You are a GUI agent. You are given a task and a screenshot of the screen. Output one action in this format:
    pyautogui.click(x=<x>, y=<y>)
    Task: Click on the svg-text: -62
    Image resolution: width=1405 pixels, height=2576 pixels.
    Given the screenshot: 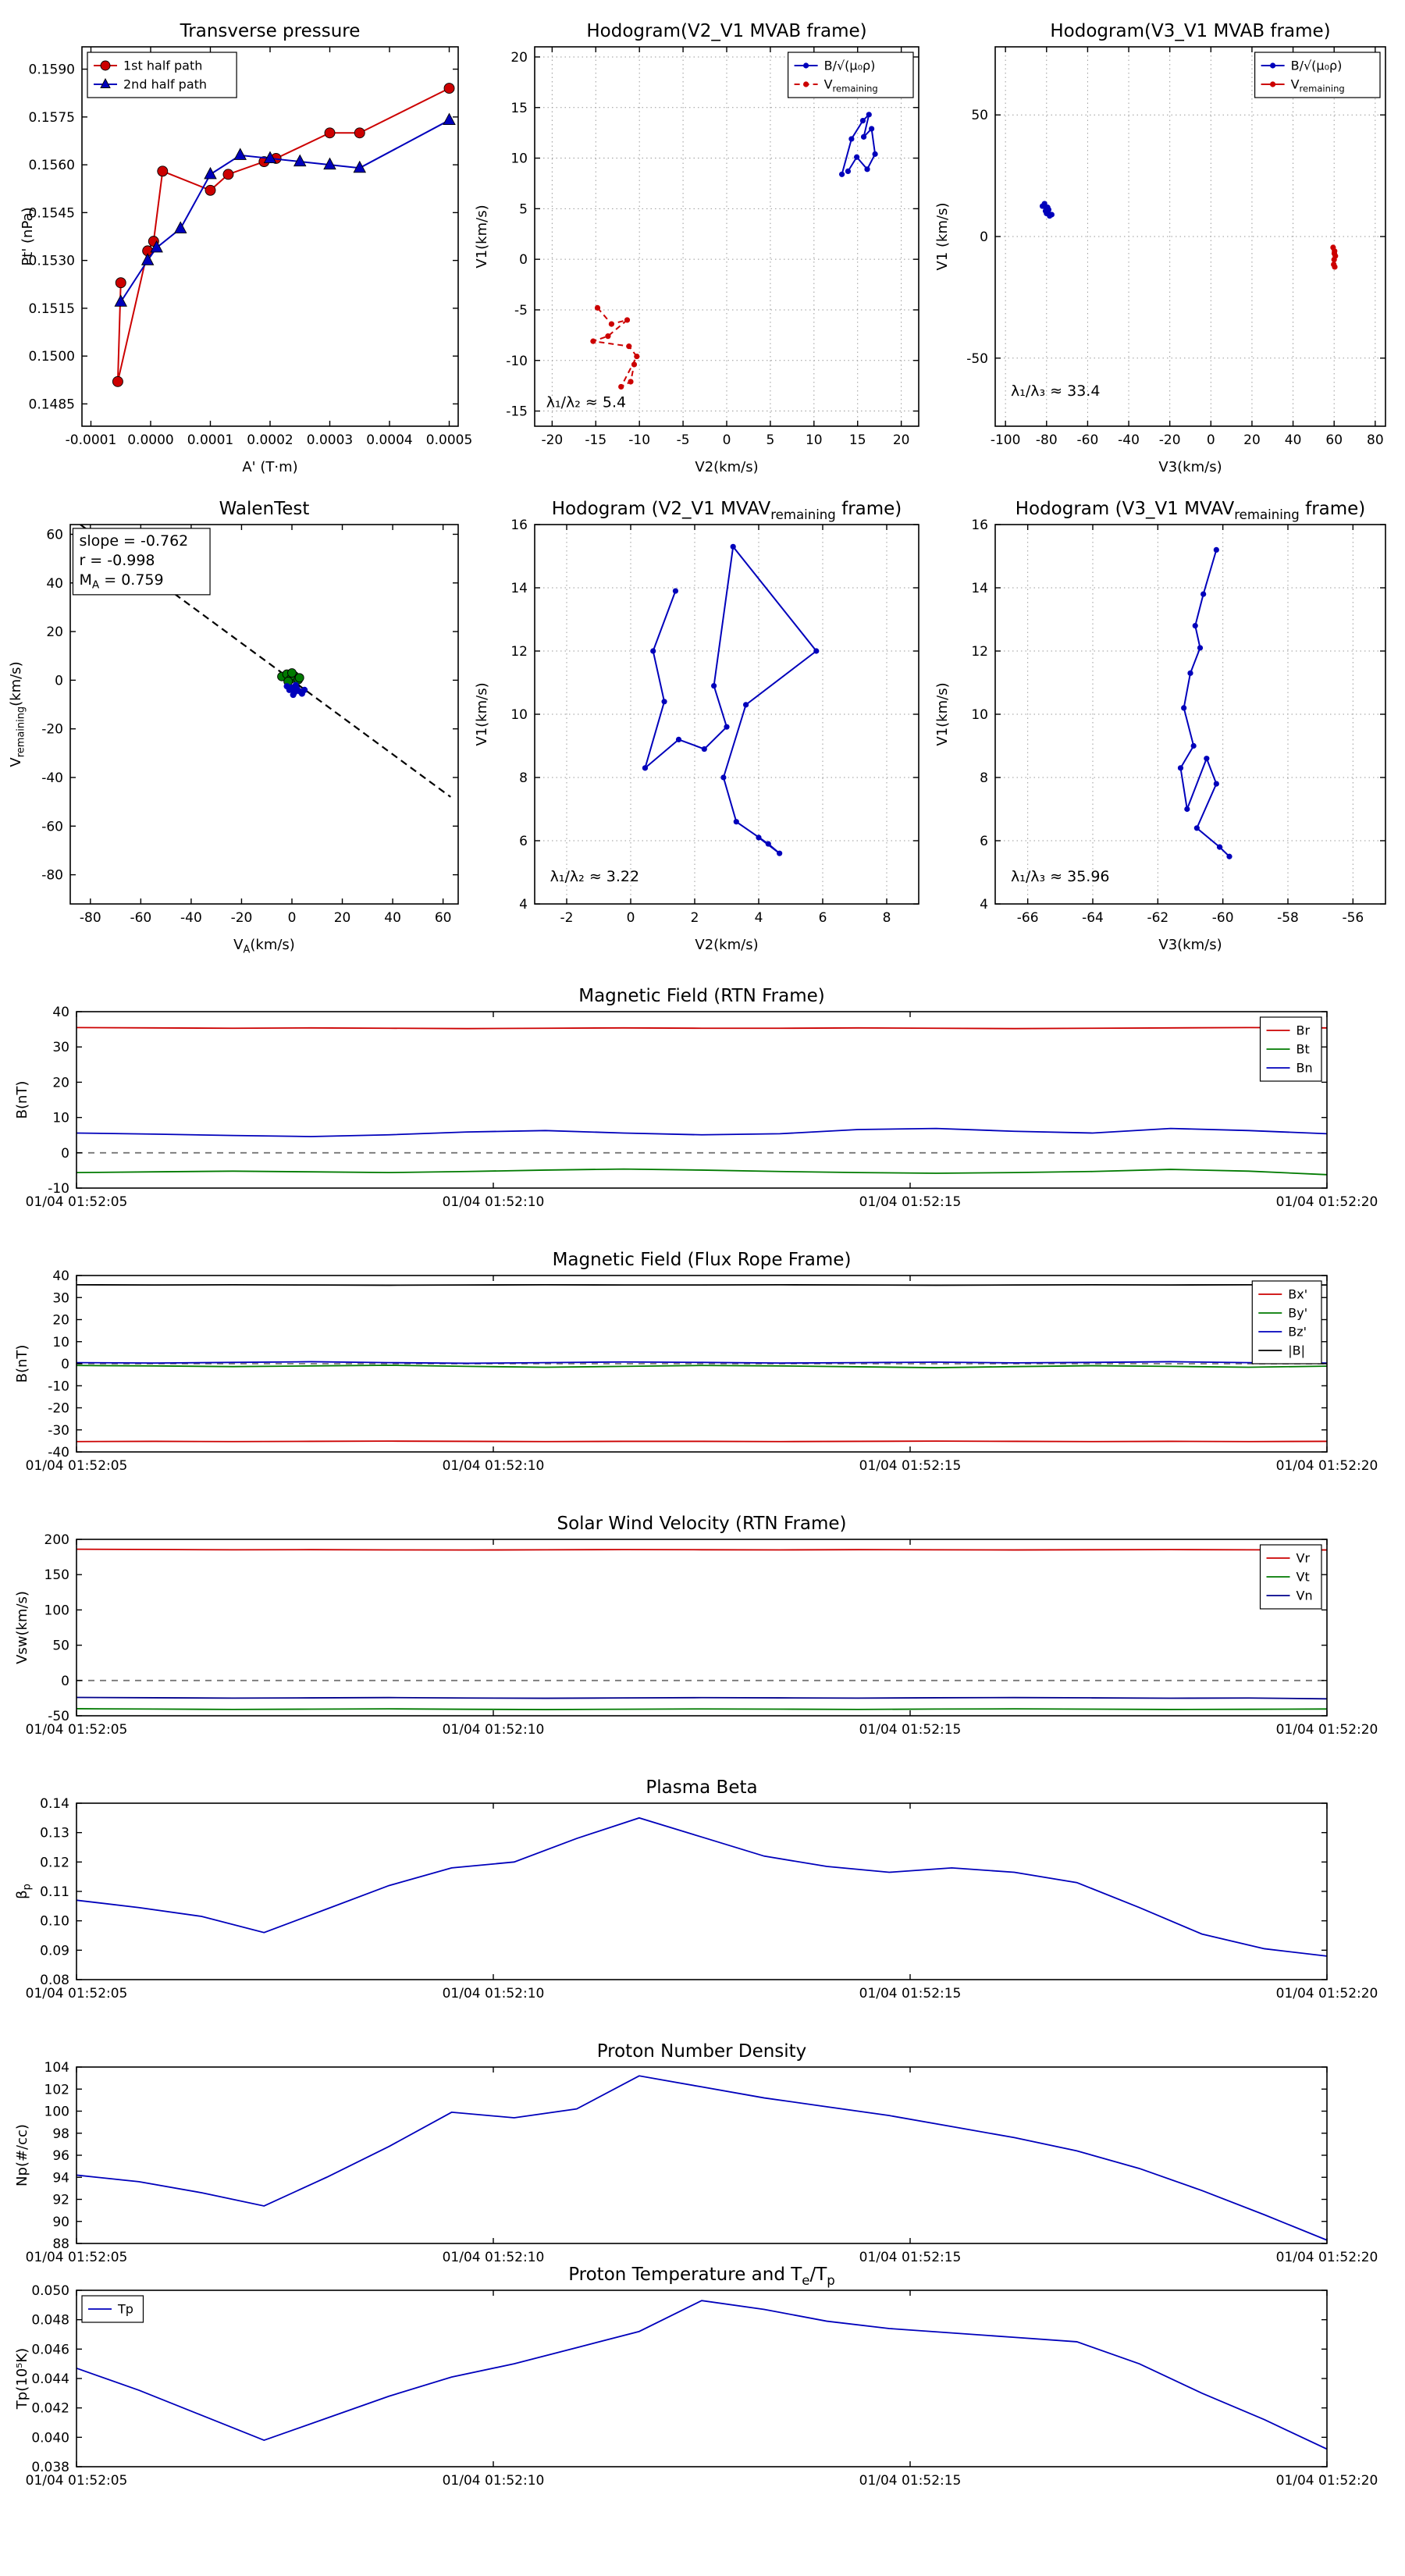 What is the action you would take?
    pyautogui.click(x=1157, y=918)
    